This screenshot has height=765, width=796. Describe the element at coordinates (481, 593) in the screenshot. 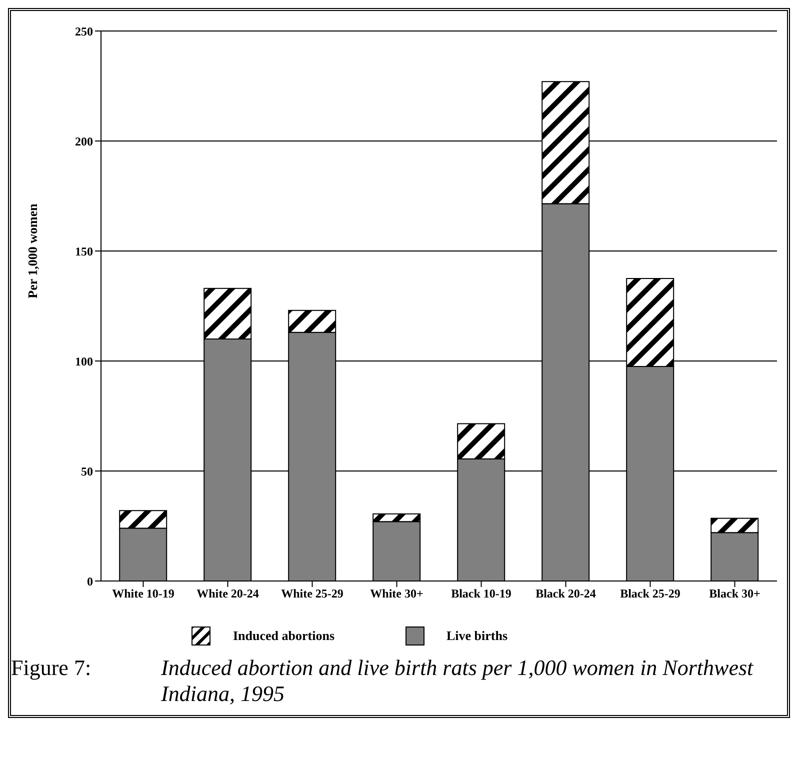

I see `x-tick-label: Black 10-19` at that location.